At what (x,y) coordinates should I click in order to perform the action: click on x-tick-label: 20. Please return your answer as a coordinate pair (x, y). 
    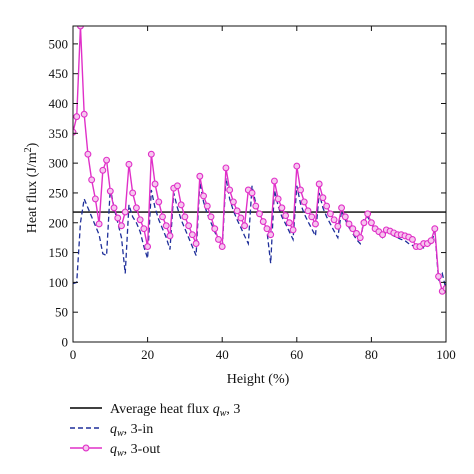
    Looking at the image, I should click on (147, 354).